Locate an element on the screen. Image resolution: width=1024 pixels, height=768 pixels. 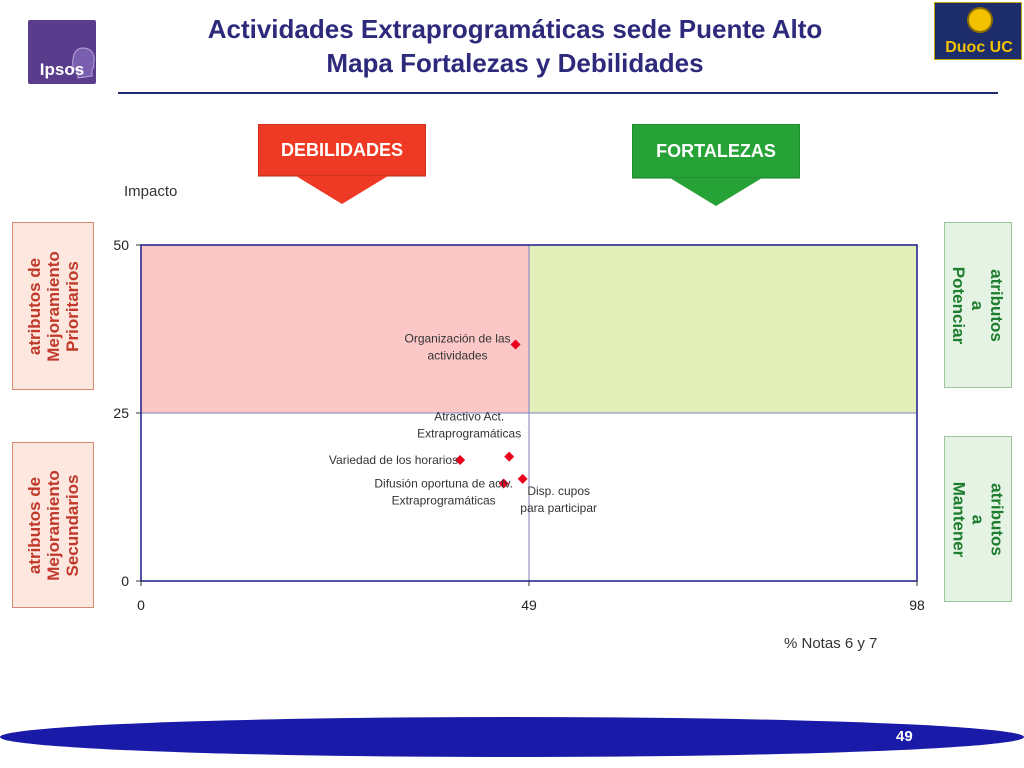
x-tick-label: 49 is located at coordinates (529, 605).